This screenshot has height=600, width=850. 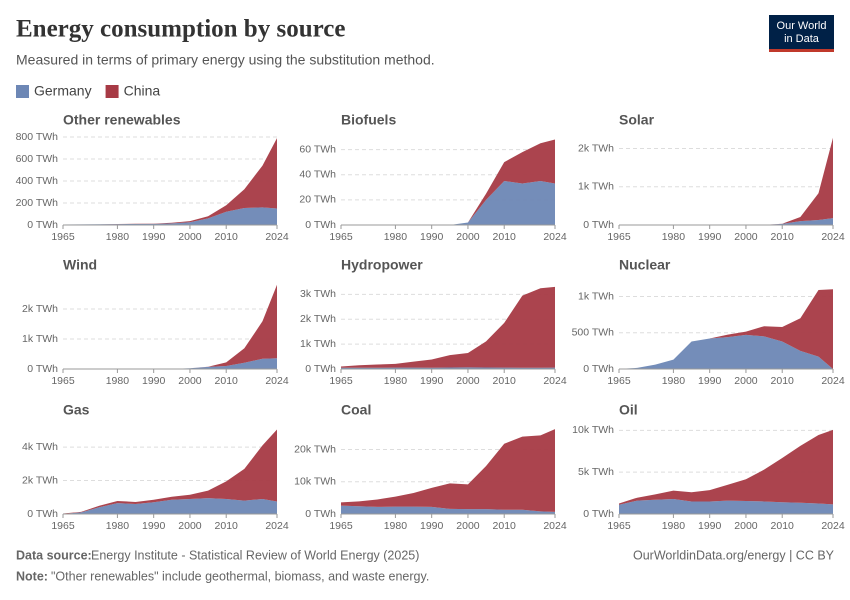 I want to click on legend: Germany China, so click(x=88, y=91).